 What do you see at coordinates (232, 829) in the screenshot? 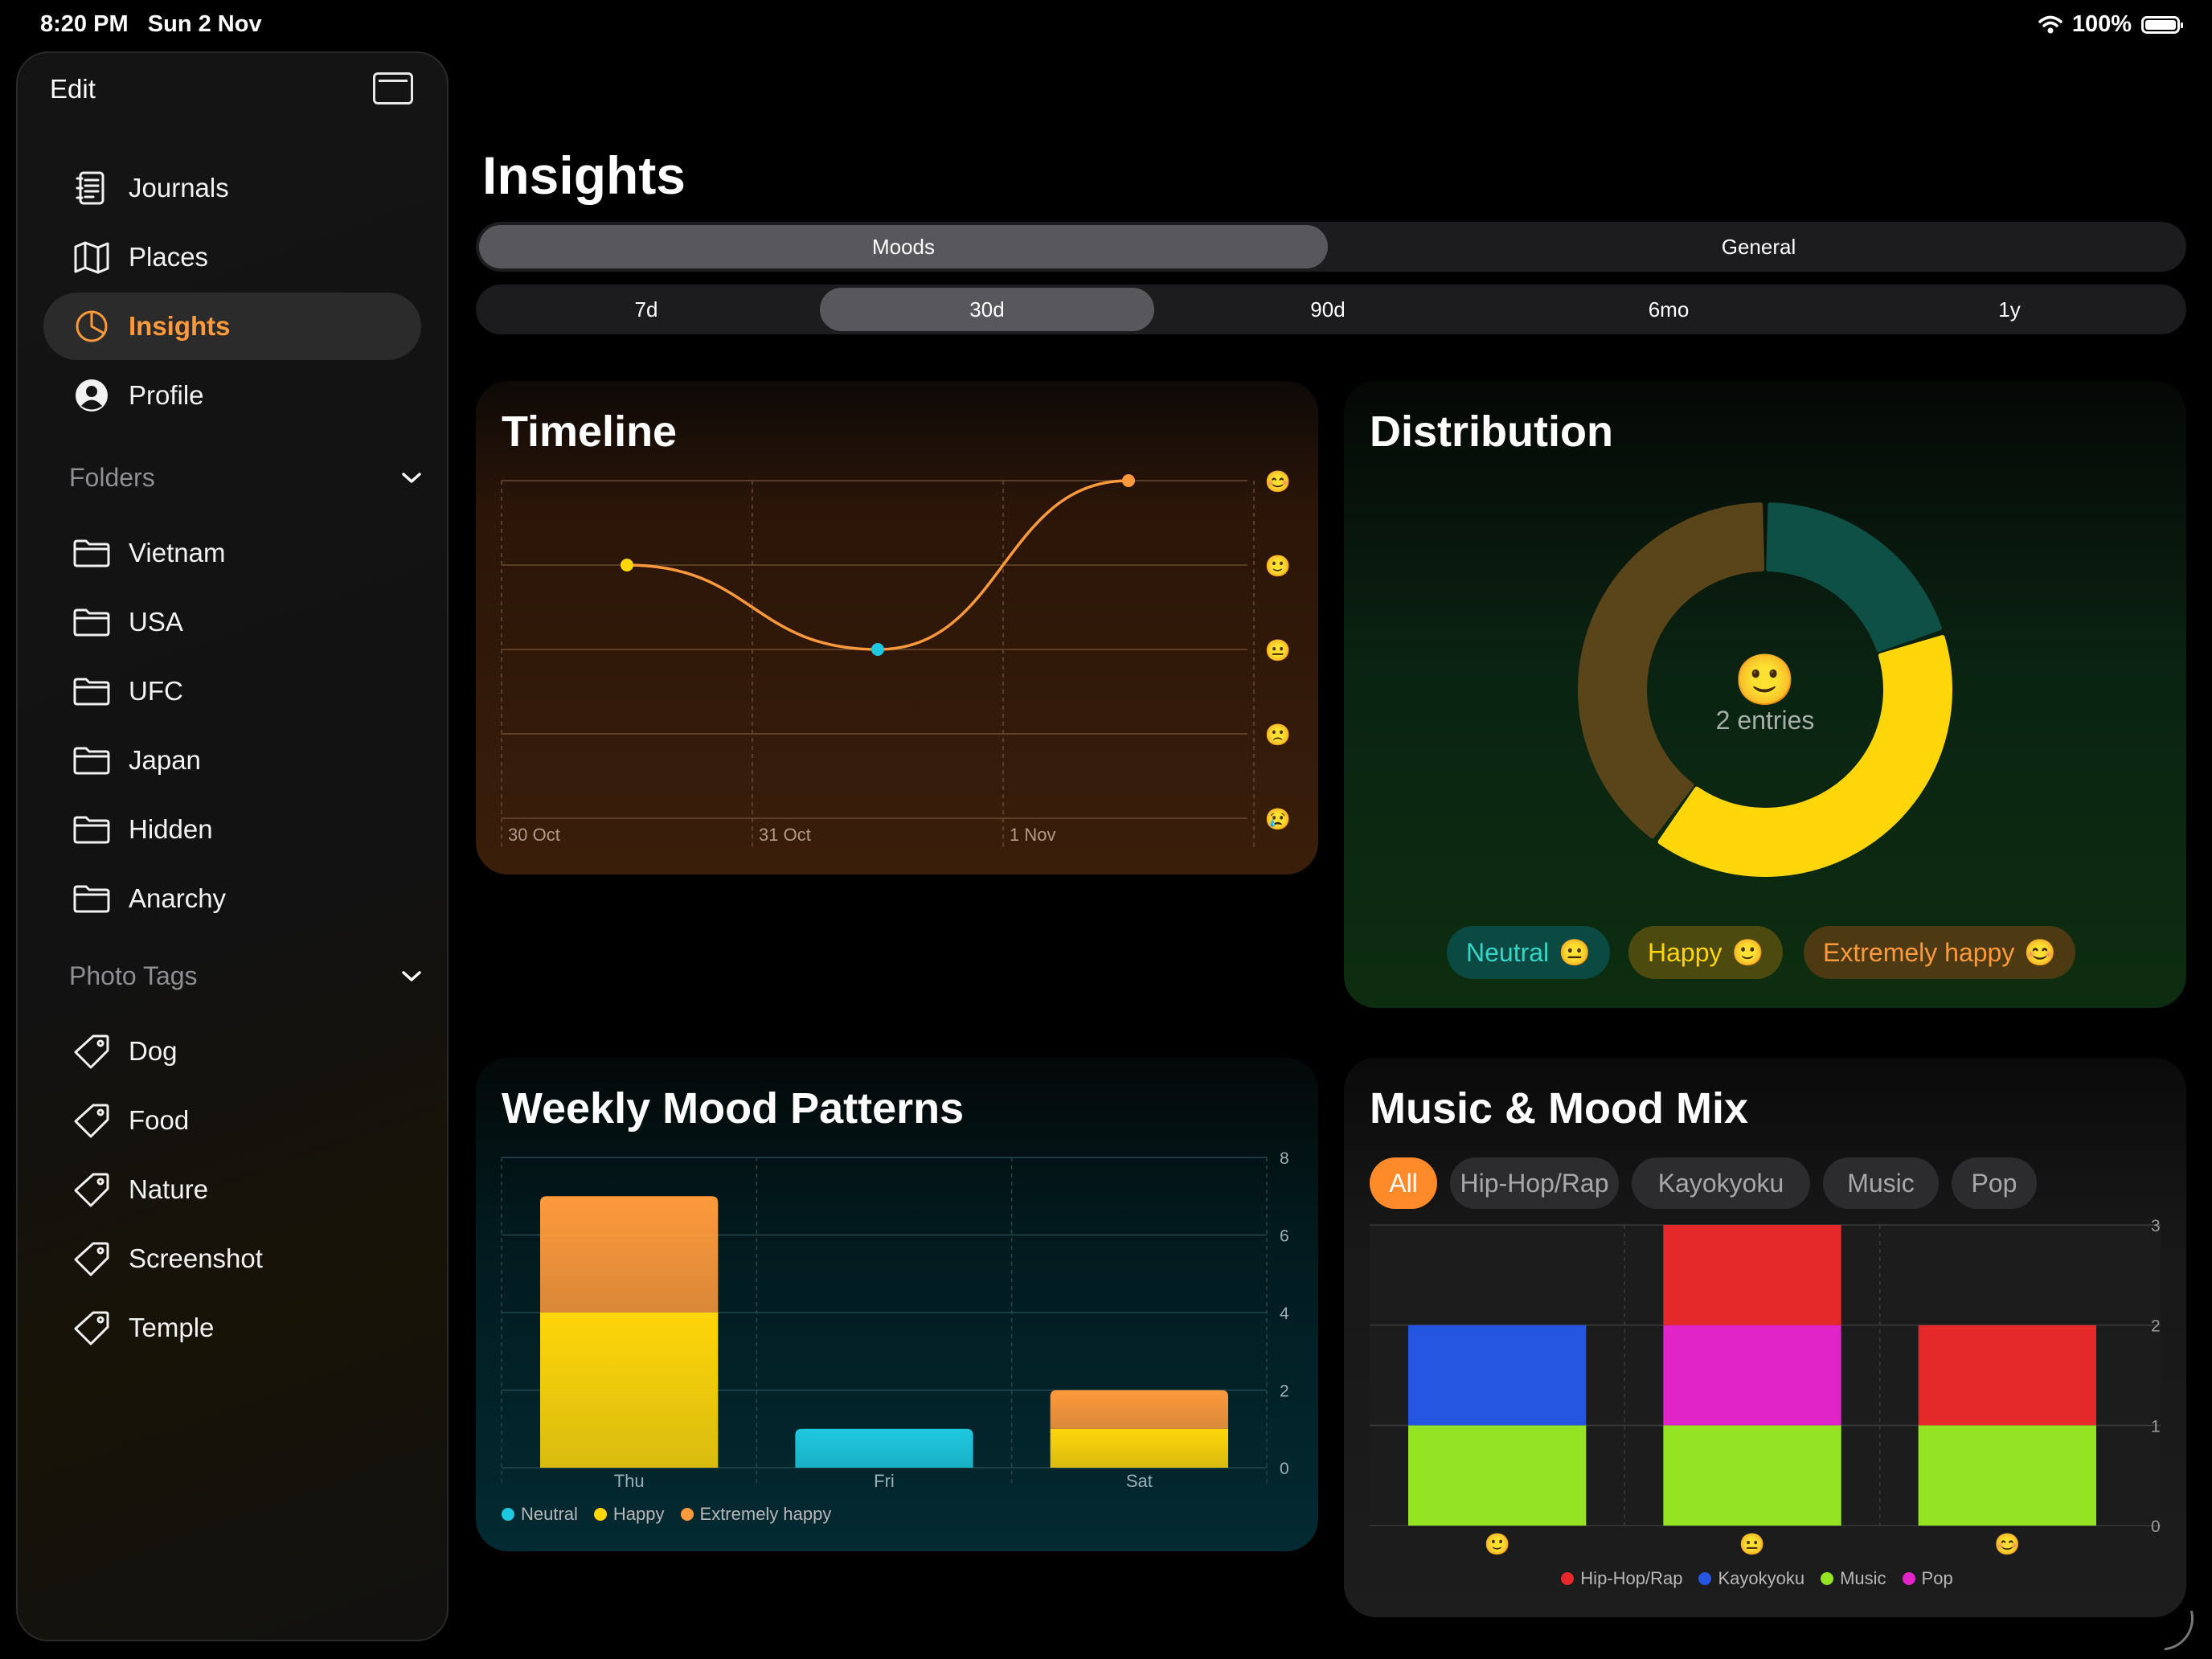
I see `folder-item-hidden: Hidden` at bounding box center [232, 829].